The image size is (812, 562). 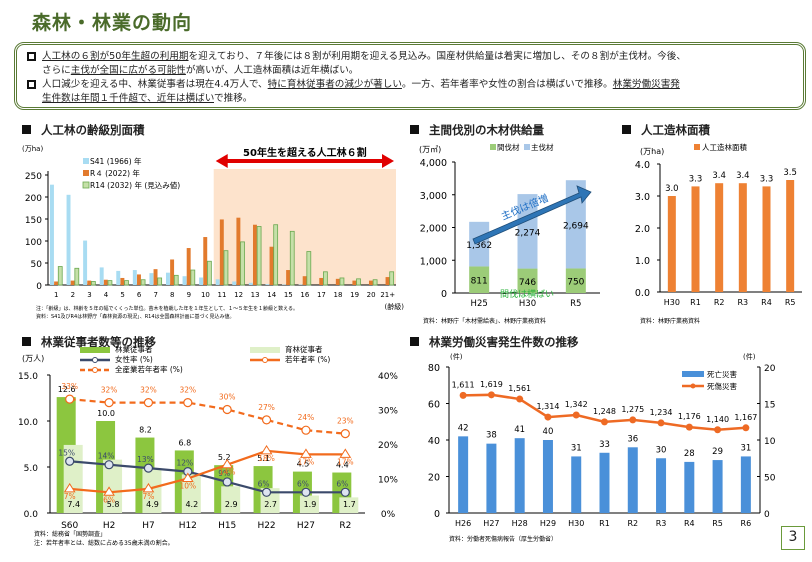 I want to click on bar-thinning, so click(x=527, y=280).